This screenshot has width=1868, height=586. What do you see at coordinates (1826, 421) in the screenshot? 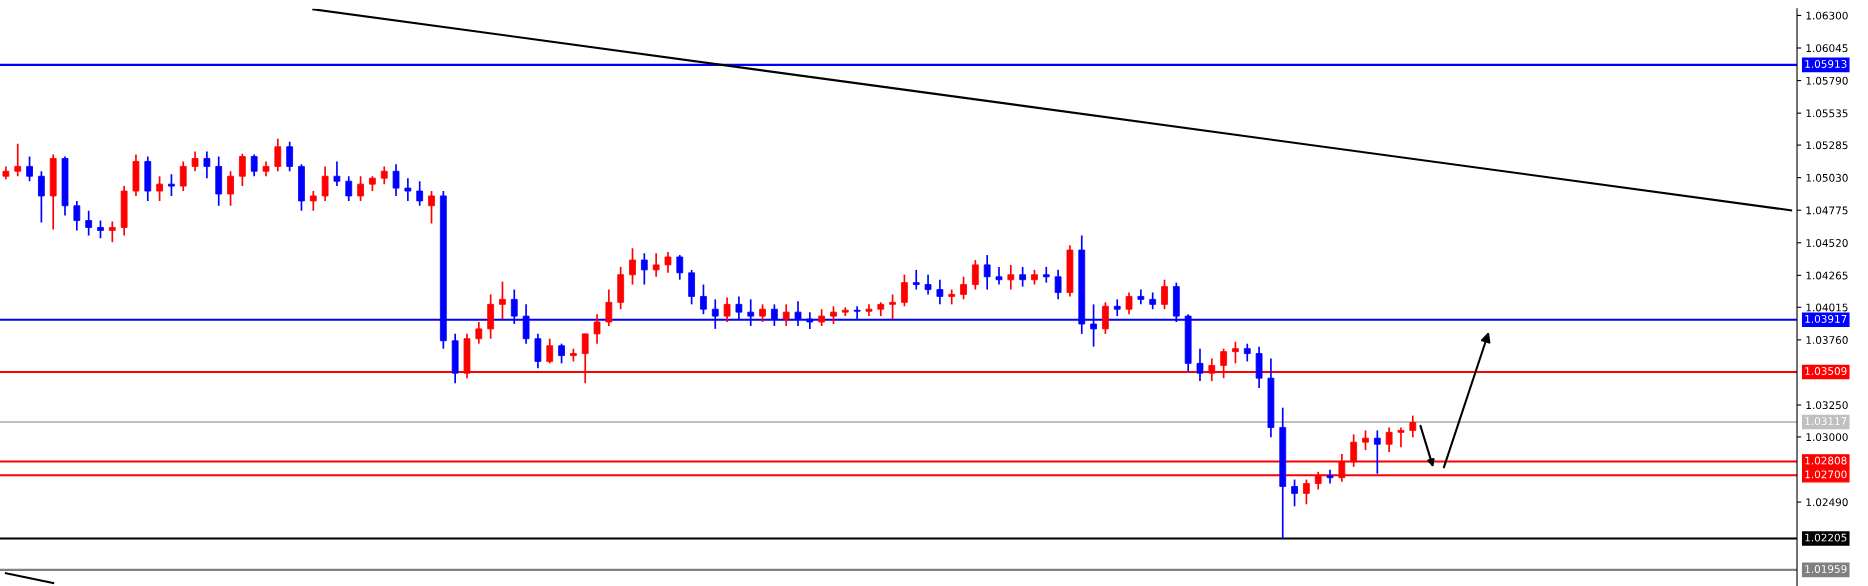
I see `ref-line-label: 1.03117` at bounding box center [1826, 421].